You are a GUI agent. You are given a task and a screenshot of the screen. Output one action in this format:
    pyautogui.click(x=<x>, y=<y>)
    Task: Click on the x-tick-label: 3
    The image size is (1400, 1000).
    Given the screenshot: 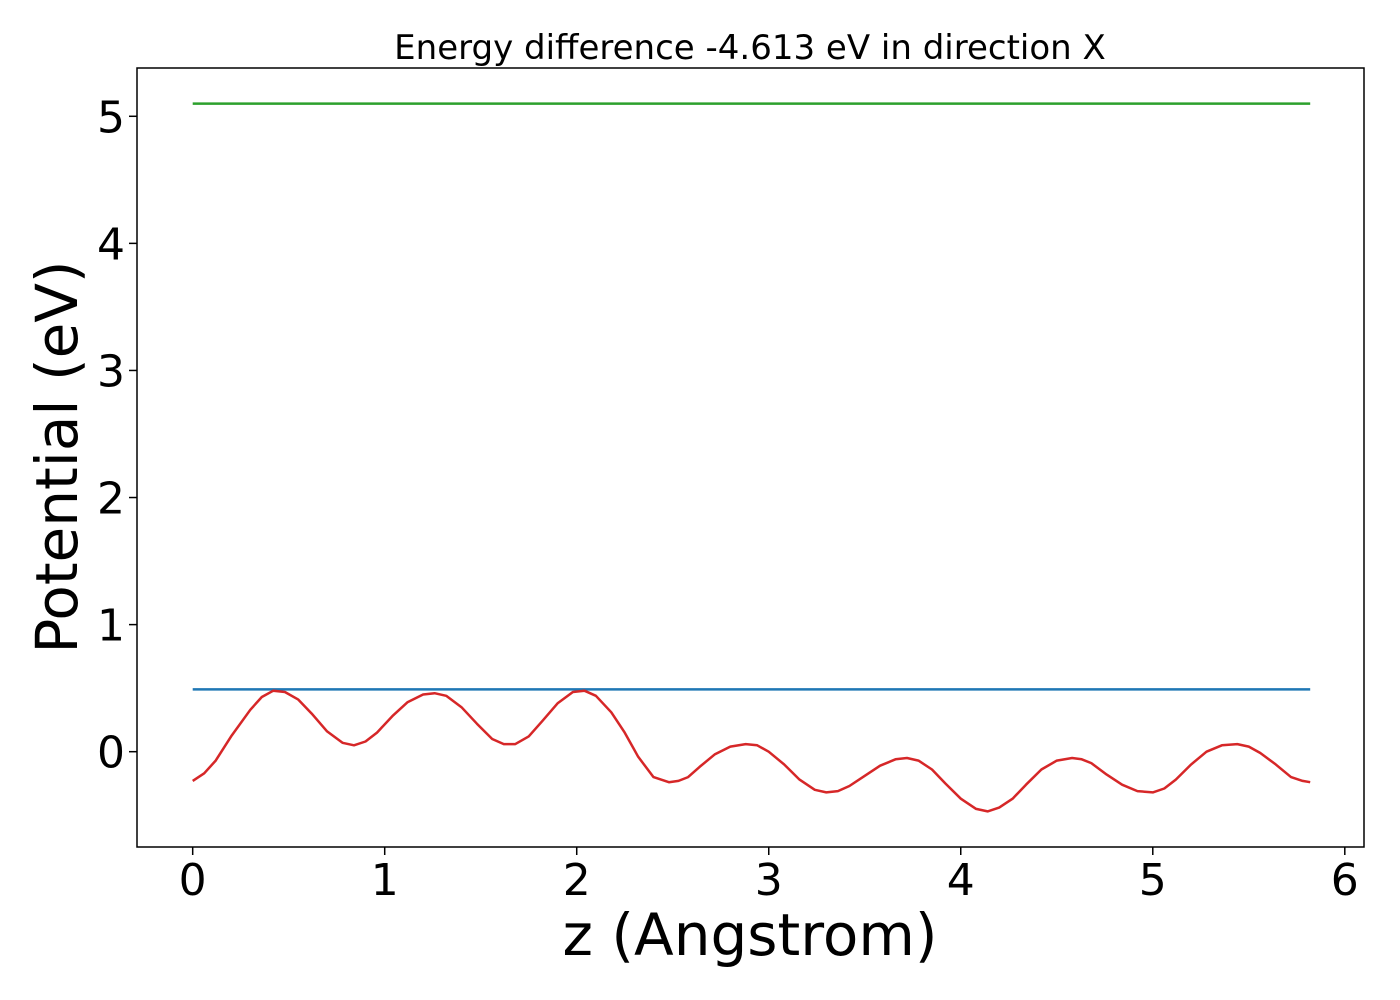 What is the action you would take?
    pyautogui.click(x=769, y=880)
    